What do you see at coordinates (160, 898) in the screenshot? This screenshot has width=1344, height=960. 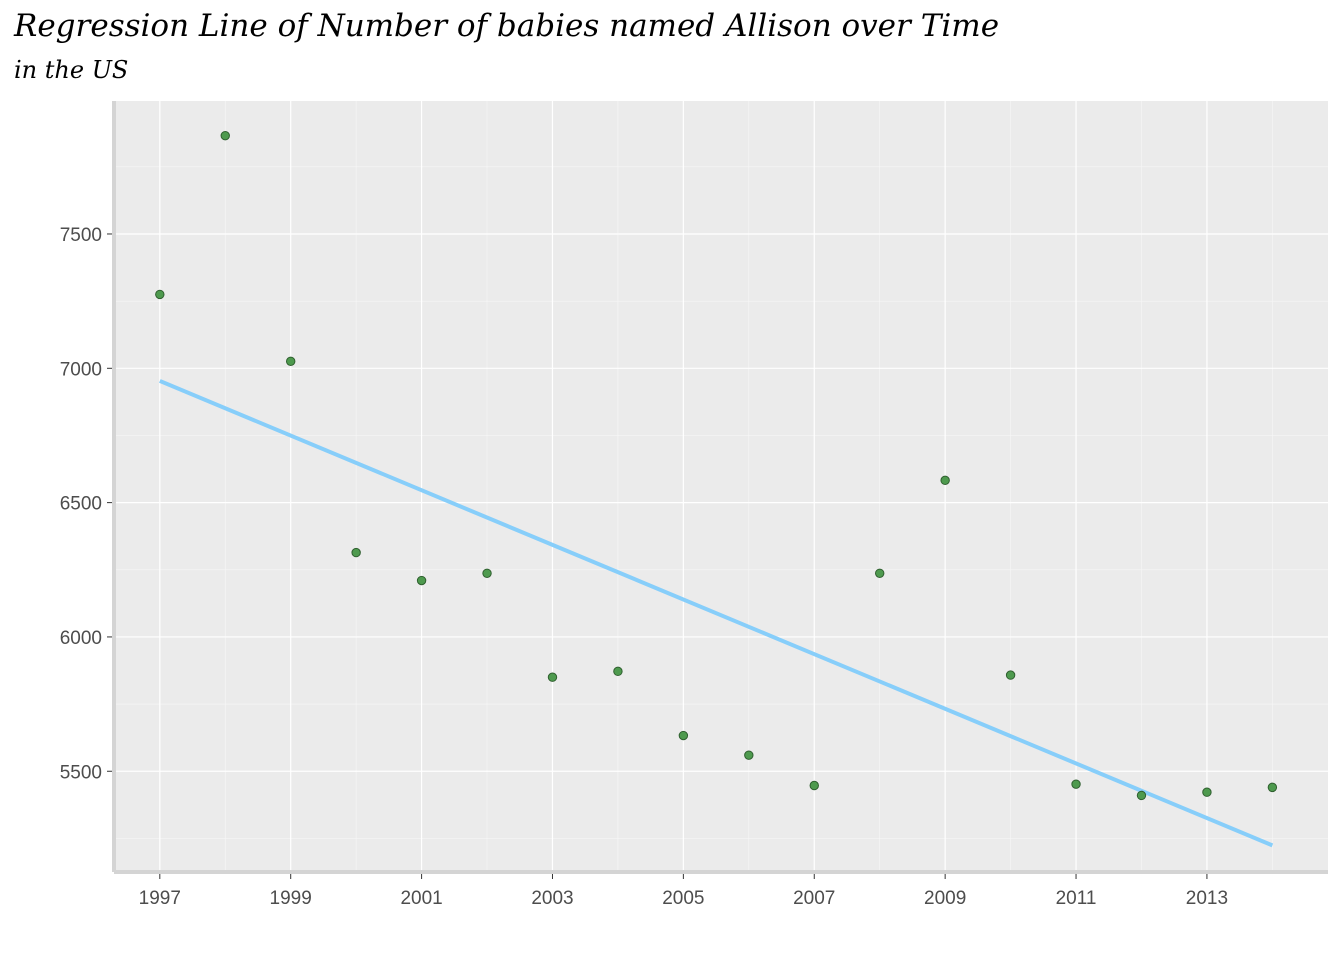 I see `x-tick-label: 1997` at bounding box center [160, 898].